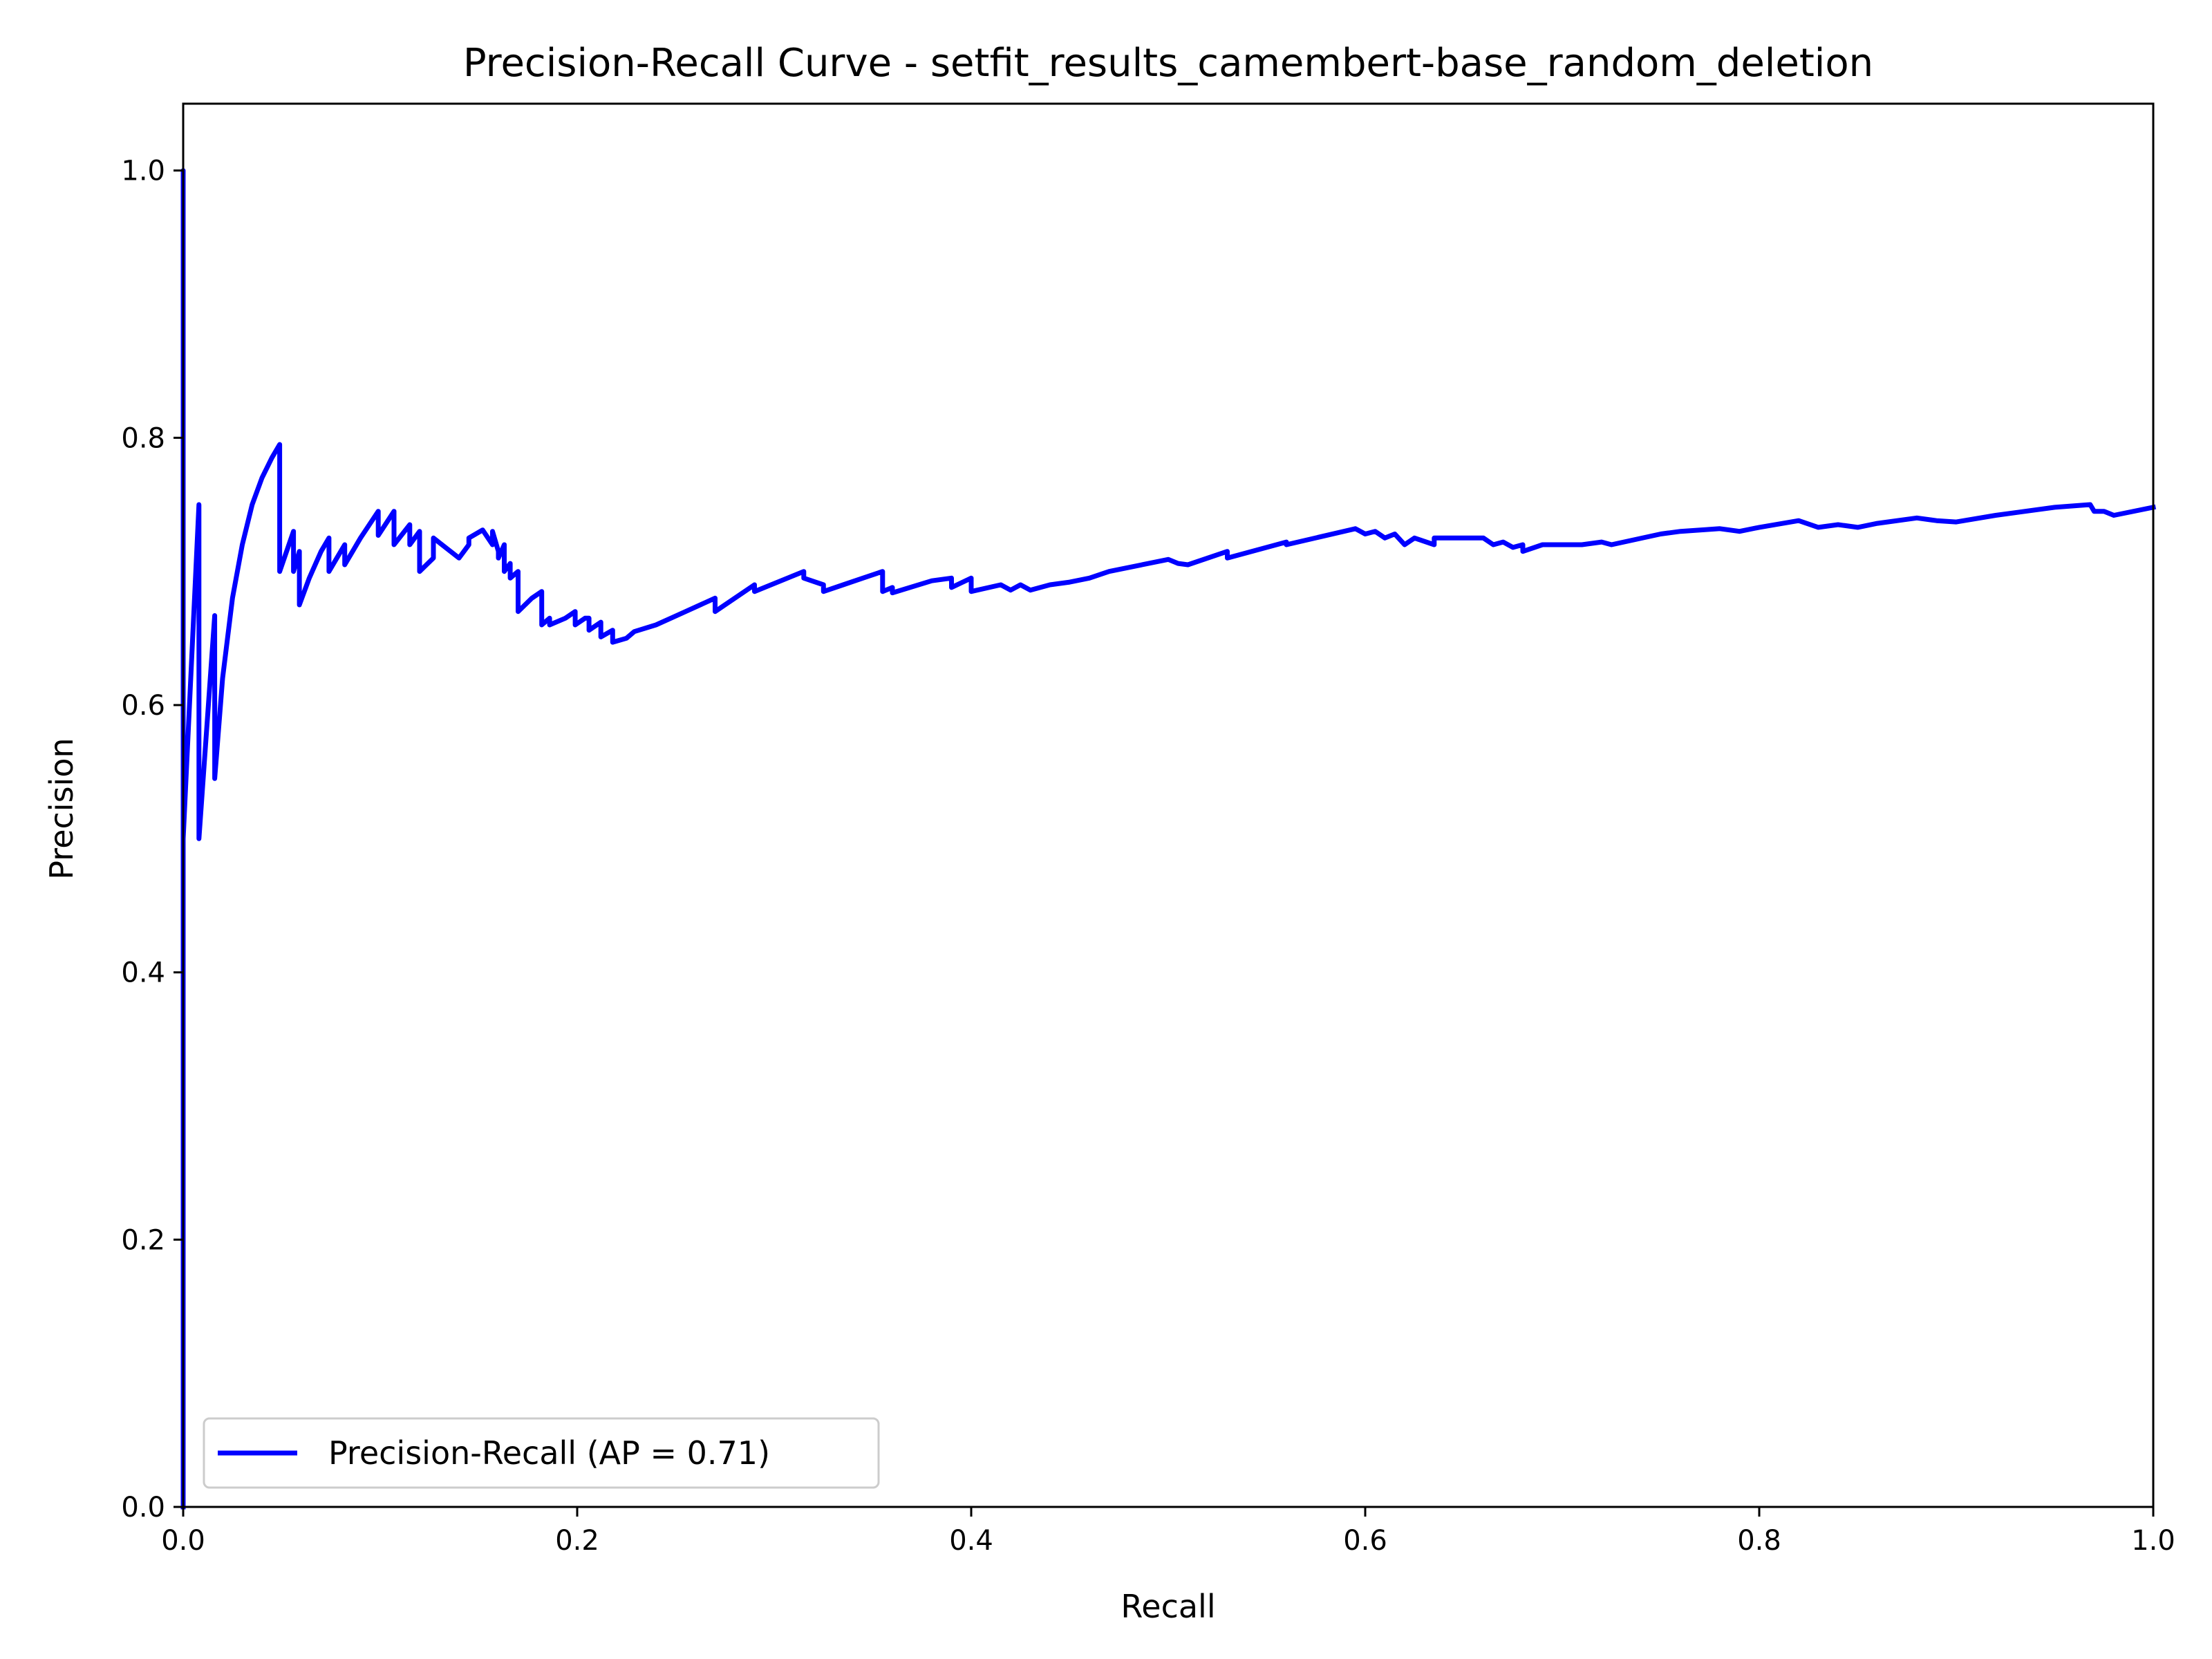  Describe the element at coordinates (549, 1453) in the screenshot. I see `legend-label: Precision-Recall (AP = 0.71)` at that location.